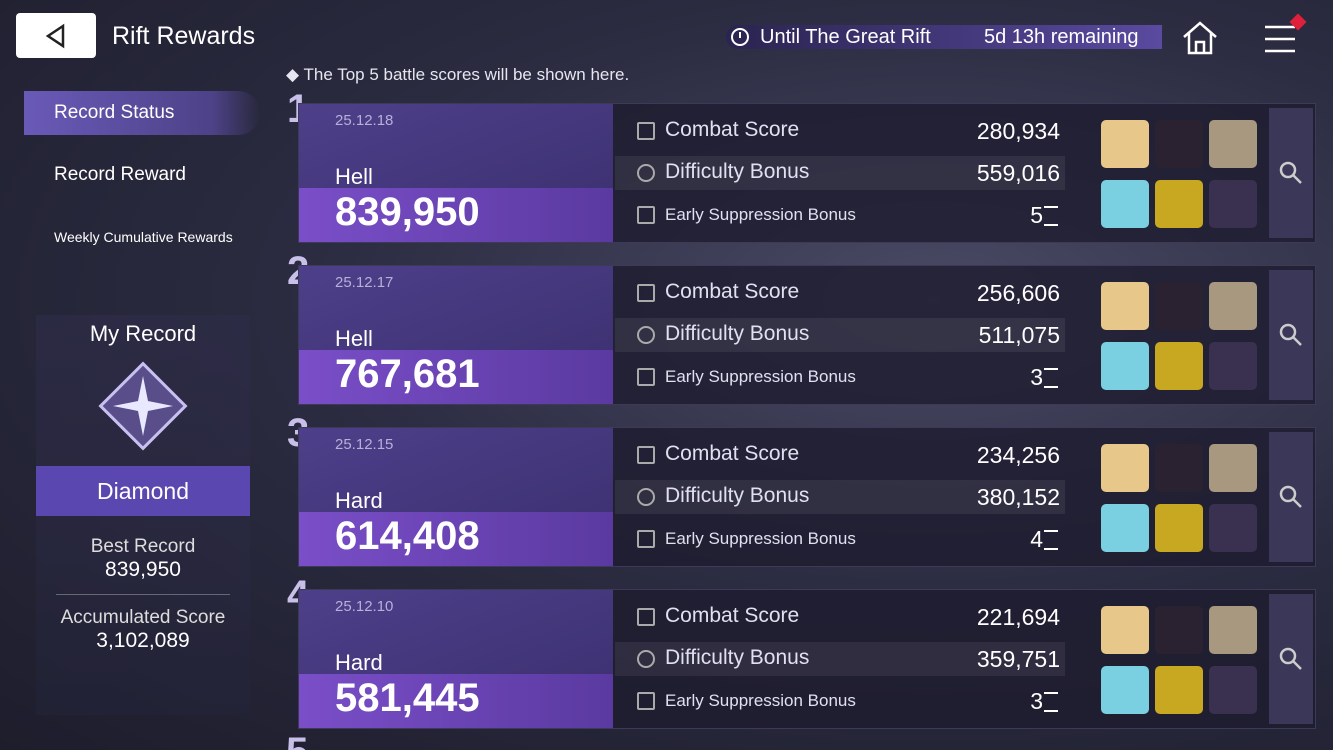  I want to click on total-score: 614,408, so click(407, 536).